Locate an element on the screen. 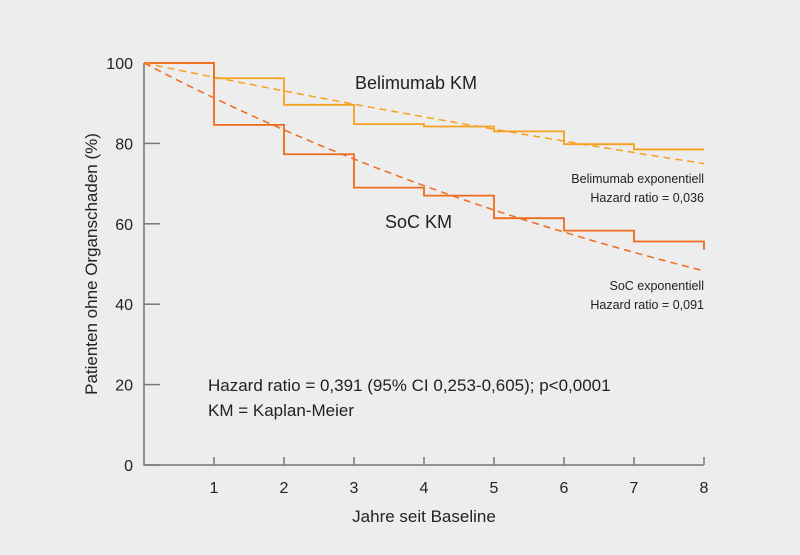 The width and height of the screenshot is (800, 555). label-belimumab-exp: Belimumab exponentiell is located at coordinates (637, 179).